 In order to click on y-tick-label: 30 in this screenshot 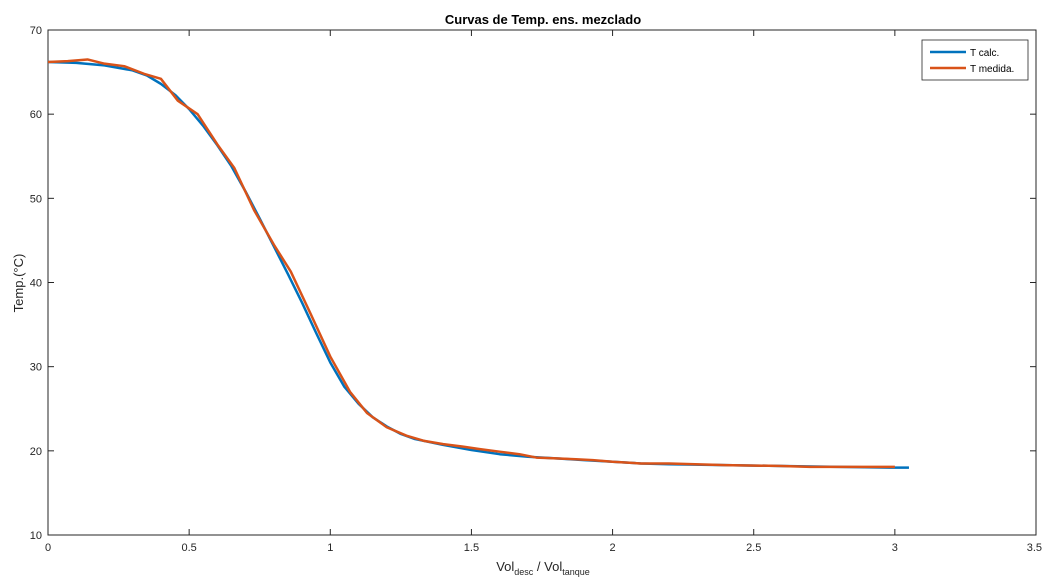, I will do `click(36, 368)`.